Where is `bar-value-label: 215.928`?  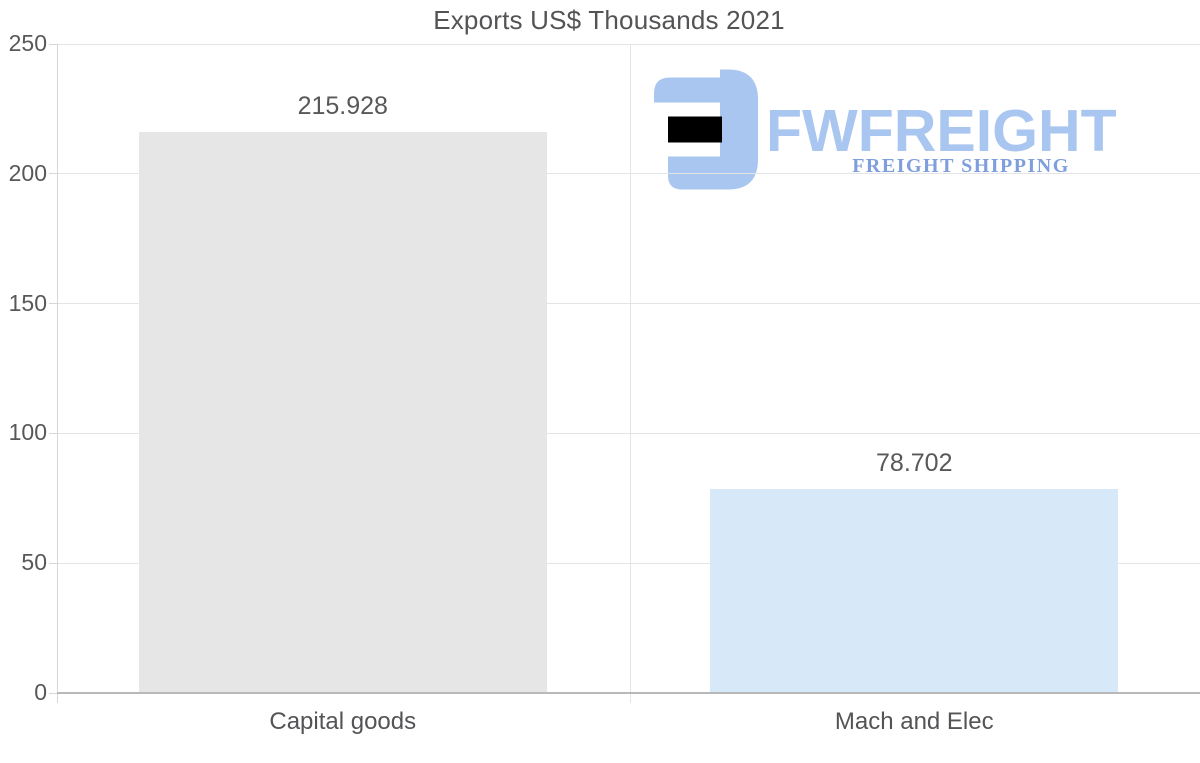
bar-value-label: 215.928 is located at coordinates (342, 106).